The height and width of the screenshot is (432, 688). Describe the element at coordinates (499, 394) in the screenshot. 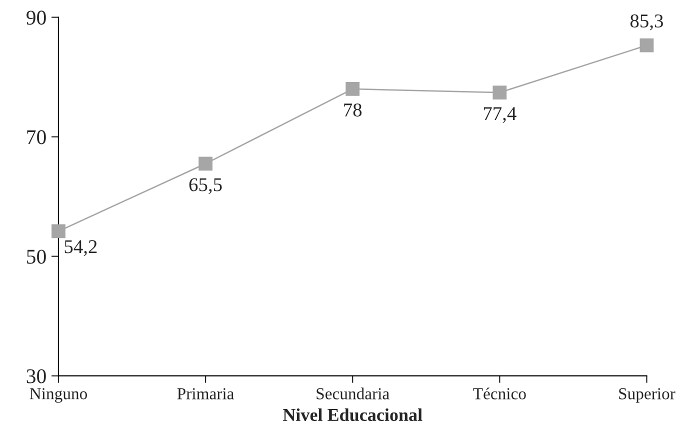

I see `x-tick-label: Técnico` at that location.